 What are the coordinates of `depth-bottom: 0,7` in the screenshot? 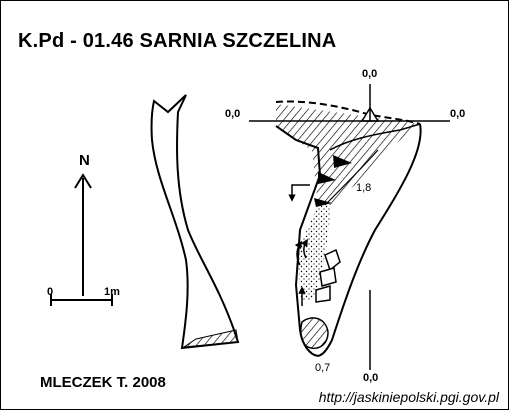 It's located at (323, 368).